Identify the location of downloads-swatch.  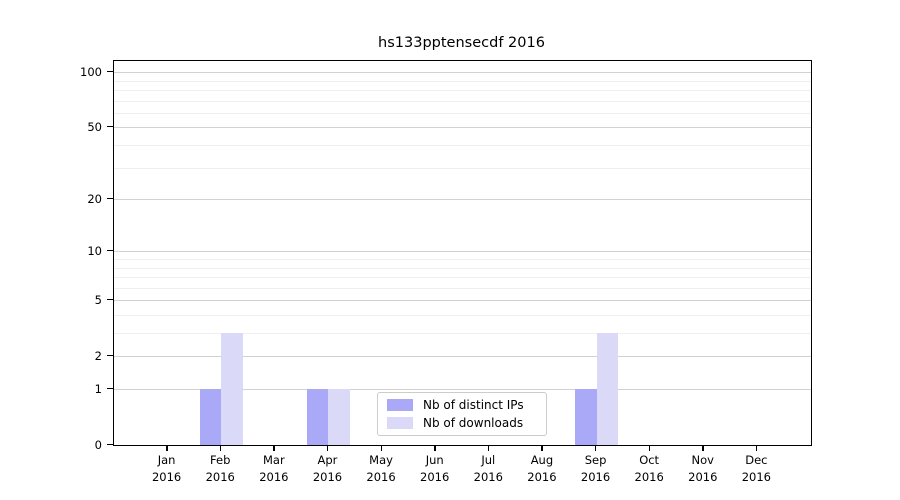
(400, 423).